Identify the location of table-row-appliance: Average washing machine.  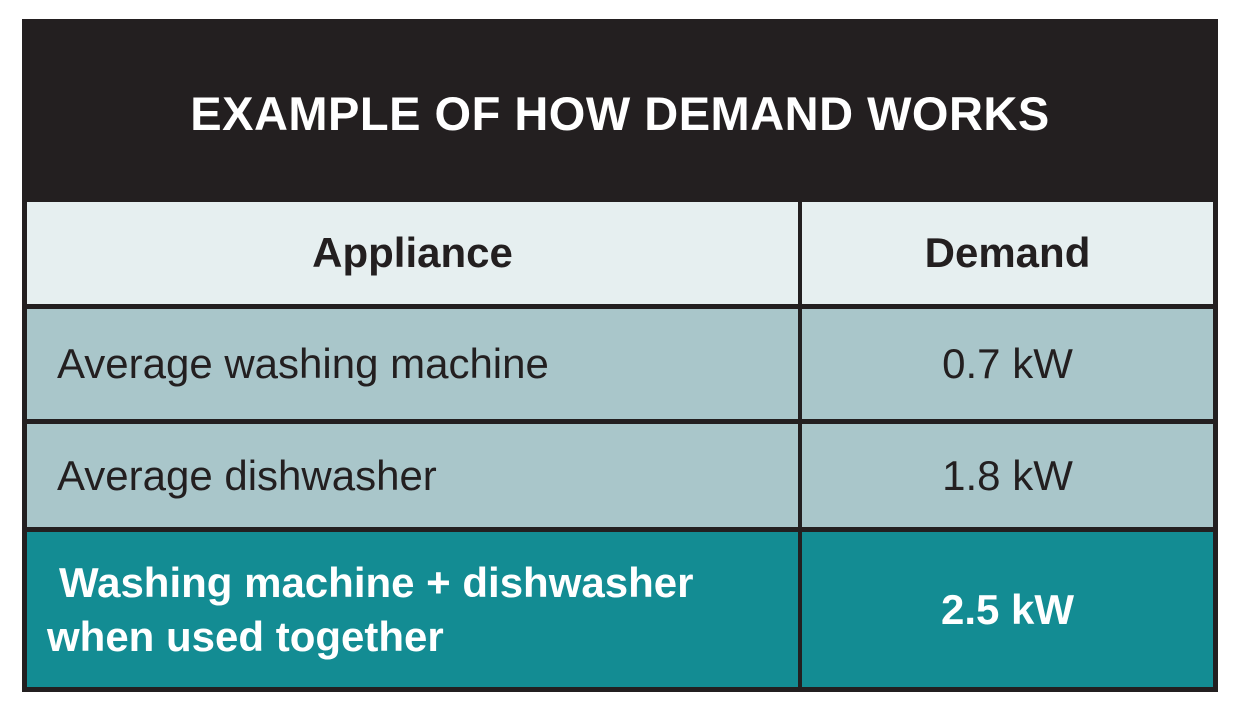
(412, 364).